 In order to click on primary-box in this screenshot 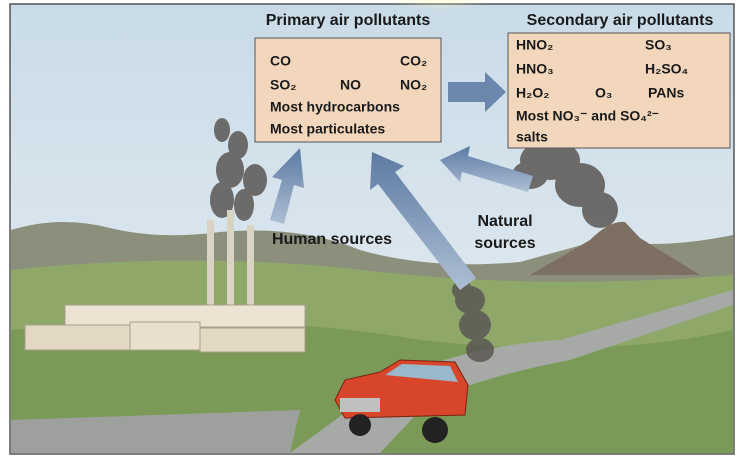, I will do `click(348, 90)`.